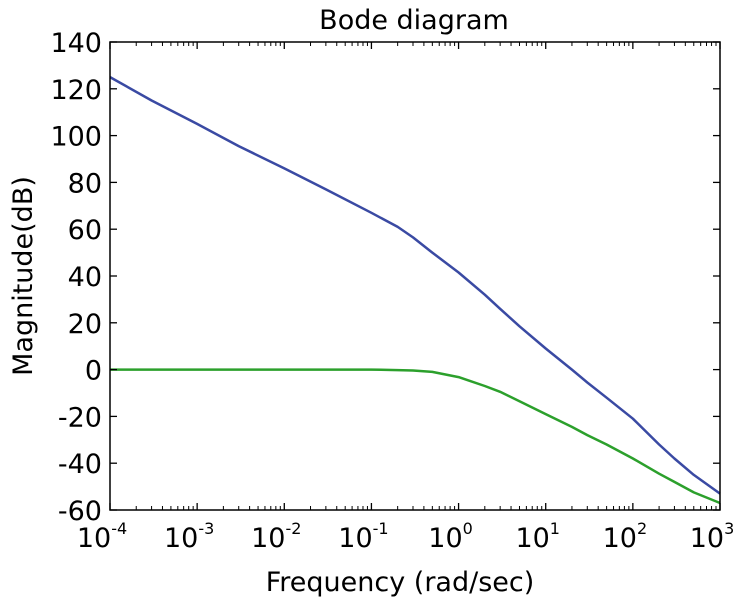 This screenshot has height=602, width=750. I want to click on x-tick-label: 10⁻⁴, so click(102, 536).